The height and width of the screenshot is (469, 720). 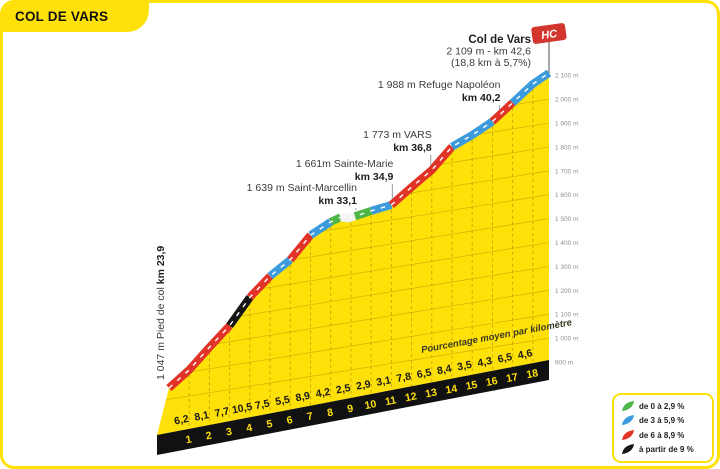 What do you see at coordinates (350, 408) in the screenshot?
I see `svg-text: 9` at bounding box center [350, 408].